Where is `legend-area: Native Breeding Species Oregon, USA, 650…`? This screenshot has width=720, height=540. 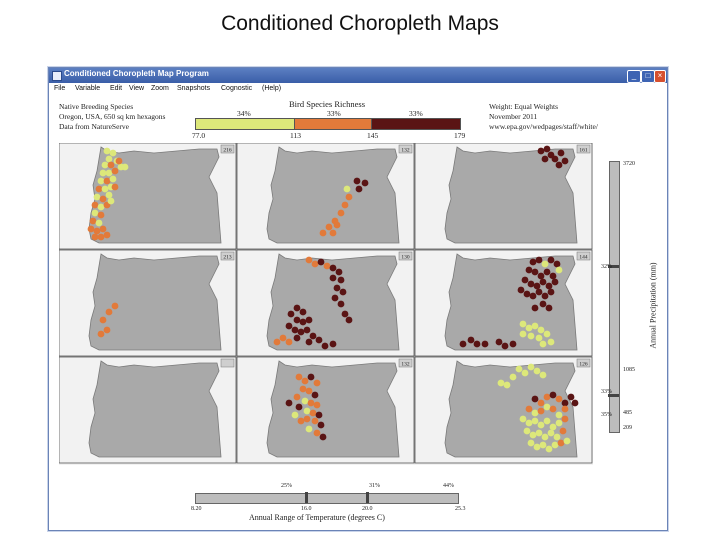
legend-area: Native Breeding Species Oregon, USA, 650… is located at coordinates (358, 121).